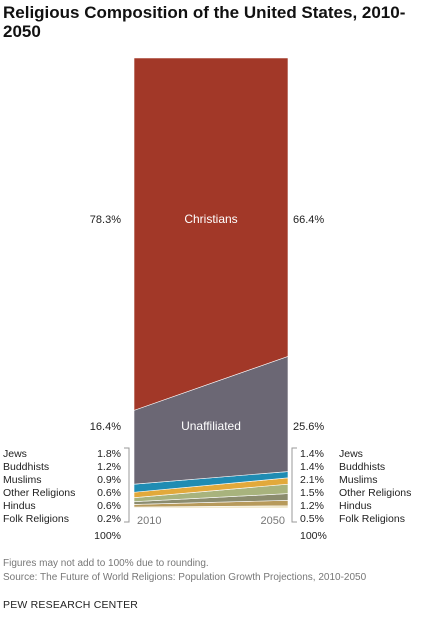  What do you see at coordinates (26, 467) in the screenshot?
I see `left-name-buddhists: Buddhists` at bounding box center [26, 467].